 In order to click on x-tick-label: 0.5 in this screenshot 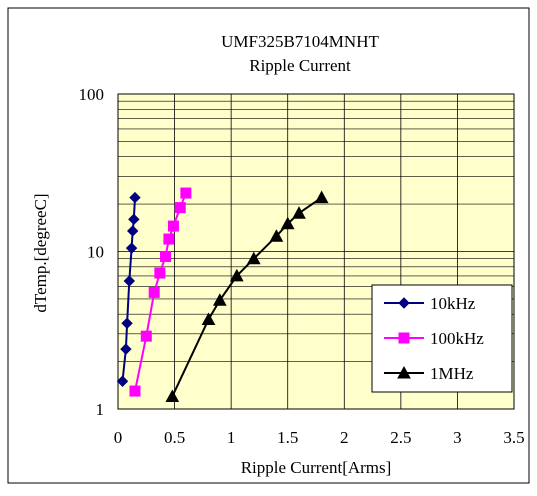, I will do `click(174, 437)`.